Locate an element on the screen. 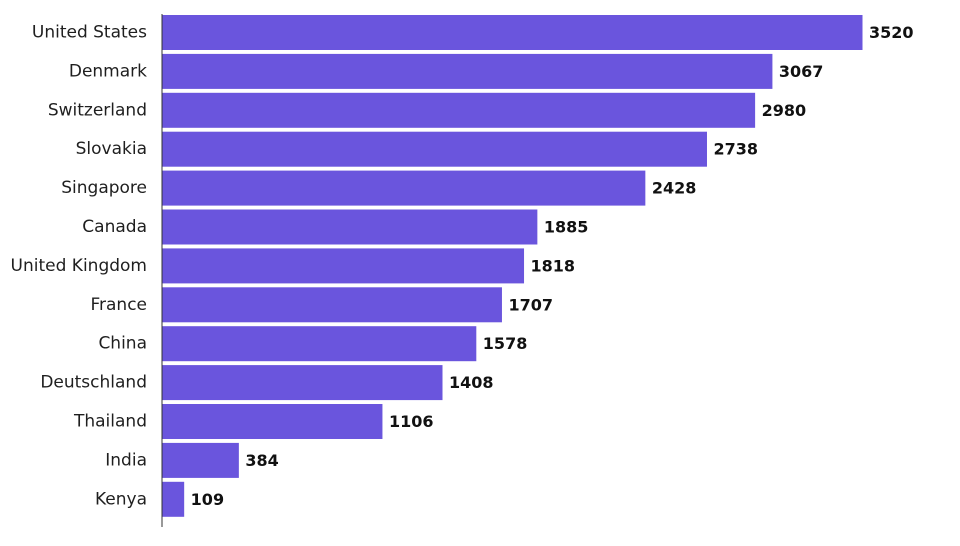  category-label: Canada is located at coordinates (114, 227).